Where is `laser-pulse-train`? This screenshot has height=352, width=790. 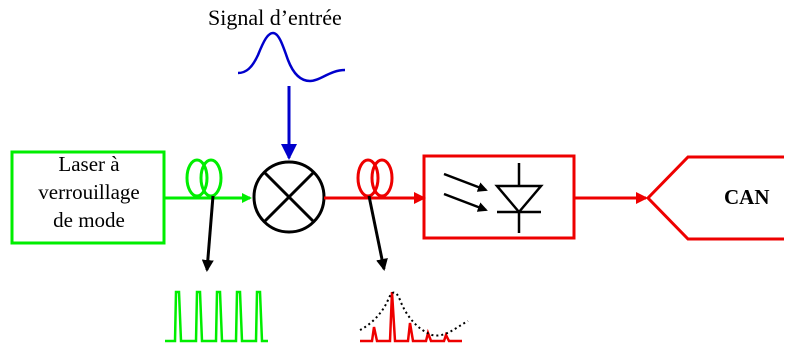 laser-pulse-train is located at coordinates (216, 316).